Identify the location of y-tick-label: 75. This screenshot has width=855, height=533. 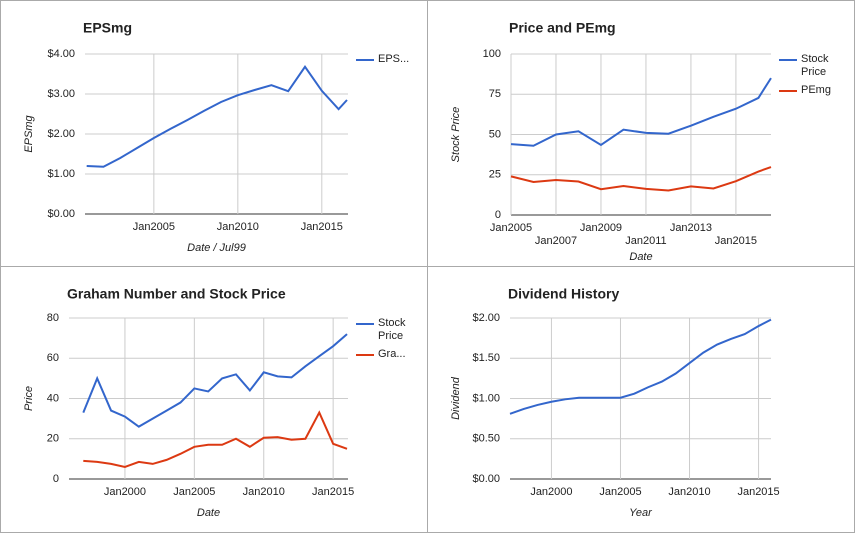
(495, 94).